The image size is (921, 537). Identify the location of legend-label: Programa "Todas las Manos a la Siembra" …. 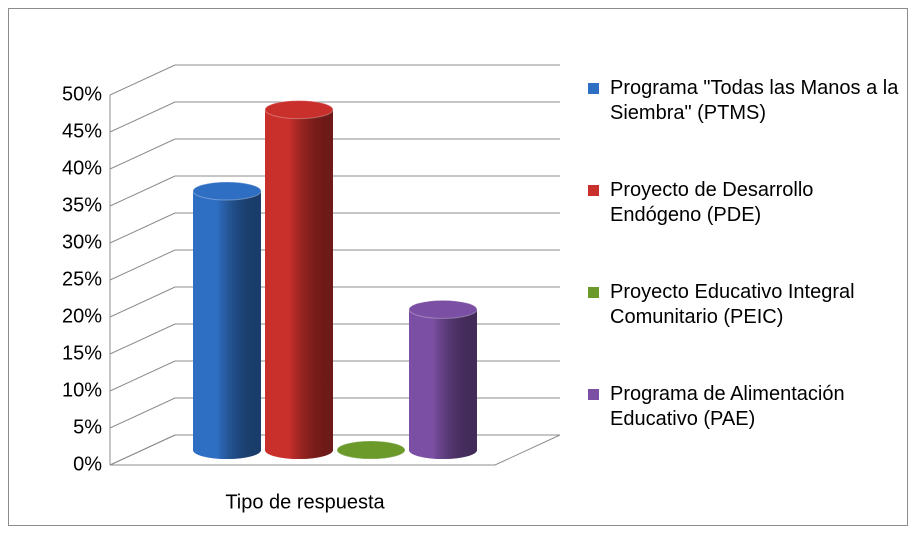
(754, 100).